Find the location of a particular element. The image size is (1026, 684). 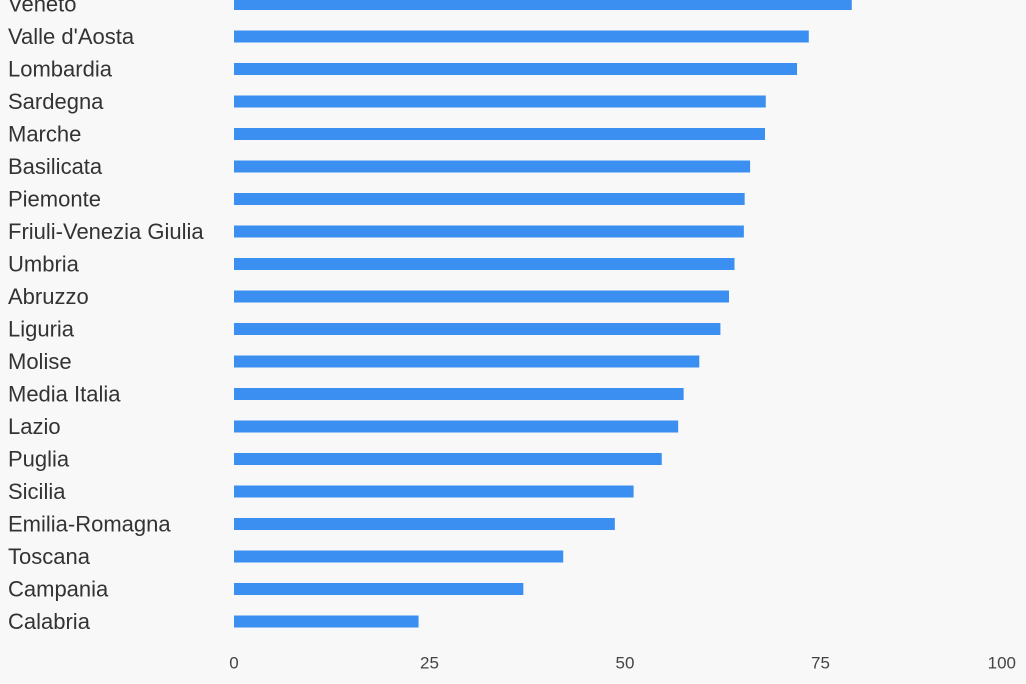

bar-basilicata is located at coordinates (492, 166).